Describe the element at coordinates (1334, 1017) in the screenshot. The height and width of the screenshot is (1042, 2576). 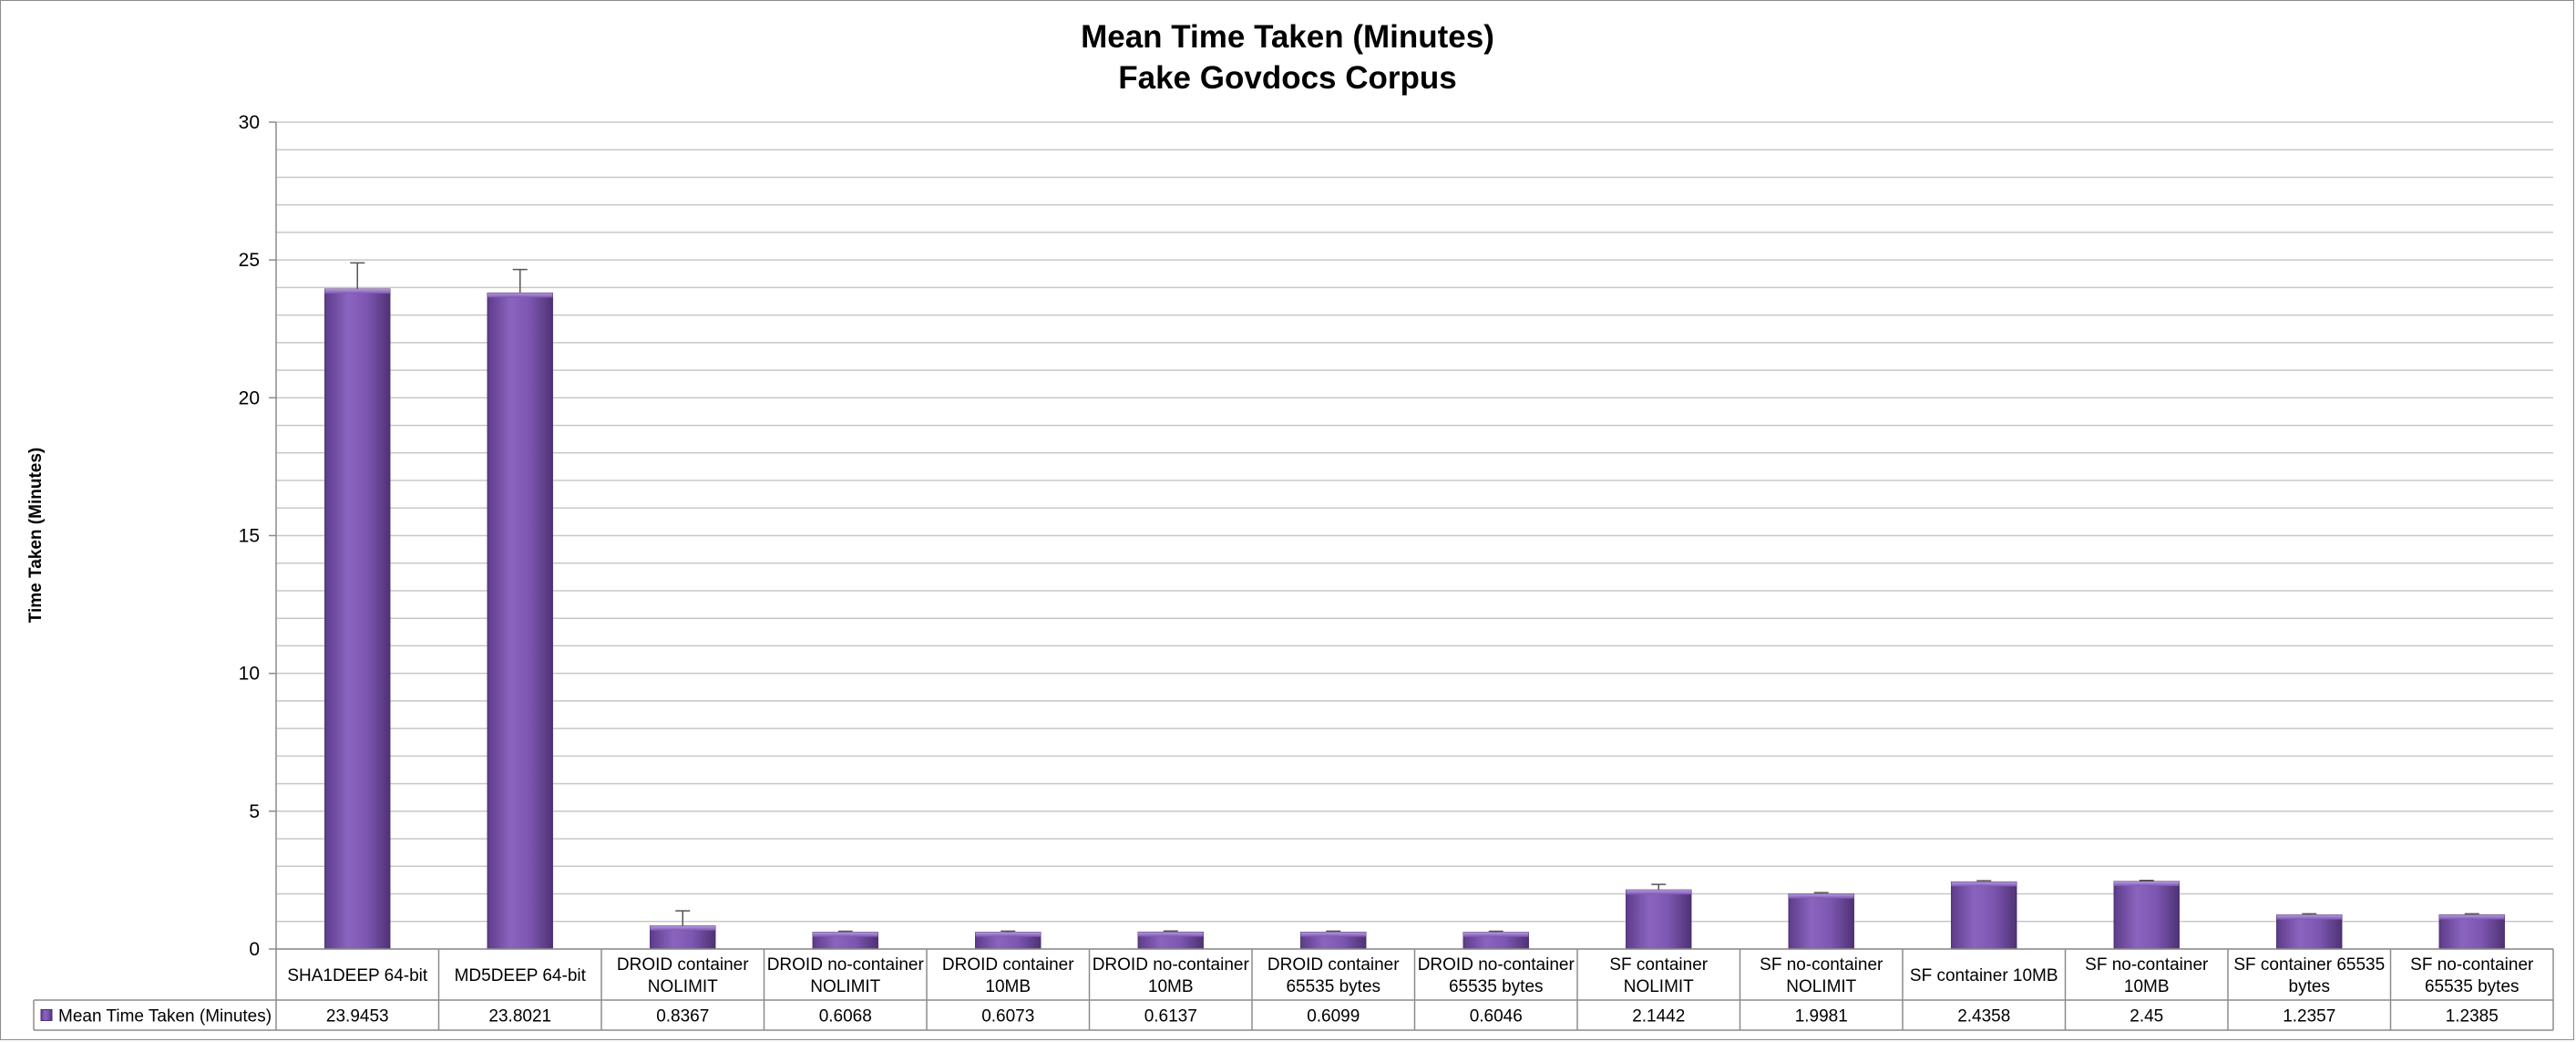
I see `data-label: 0.6099` at that location.